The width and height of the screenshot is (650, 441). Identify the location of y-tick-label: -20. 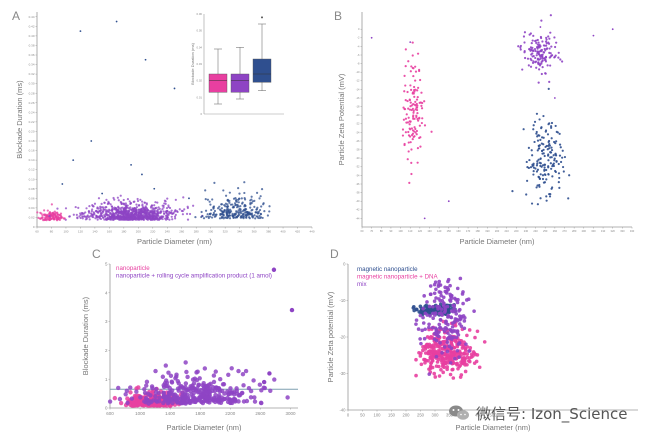
(358, 115).